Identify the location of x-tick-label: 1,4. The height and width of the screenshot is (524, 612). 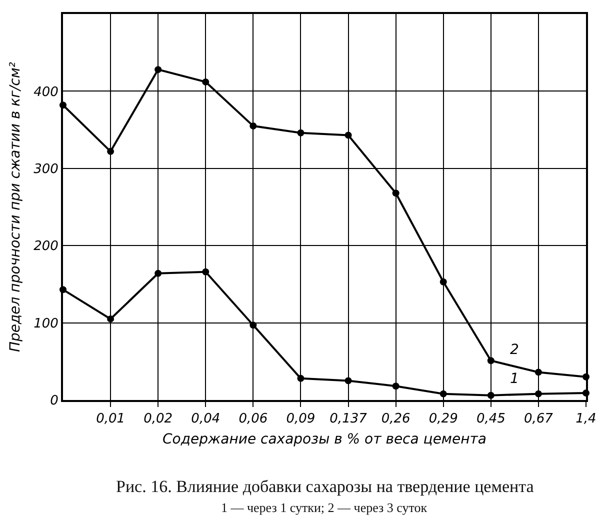
(586, 419).